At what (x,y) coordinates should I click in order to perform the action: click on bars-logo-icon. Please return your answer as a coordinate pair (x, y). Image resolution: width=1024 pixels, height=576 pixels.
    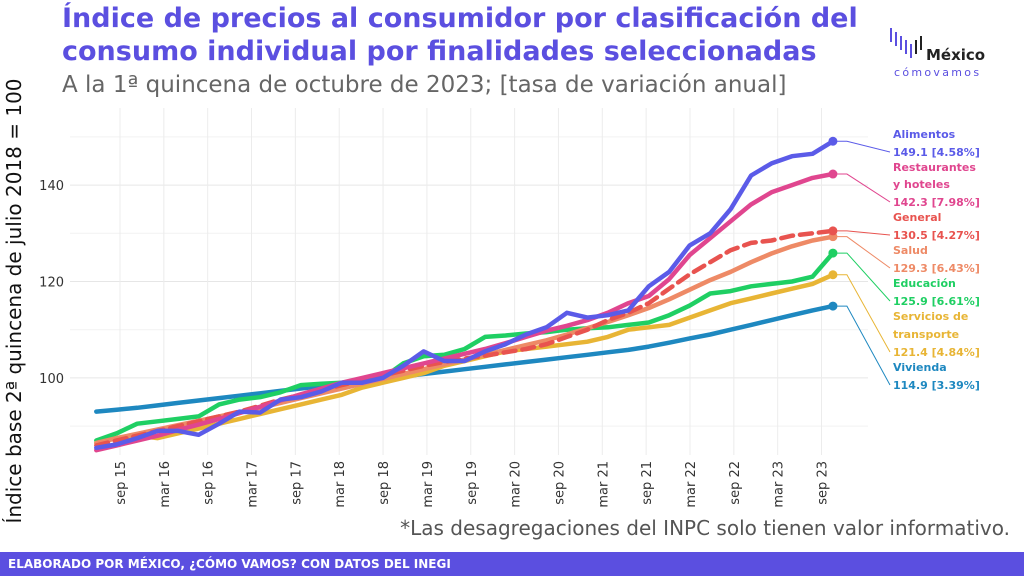
    Looking at the image, I should click on (906, 43).